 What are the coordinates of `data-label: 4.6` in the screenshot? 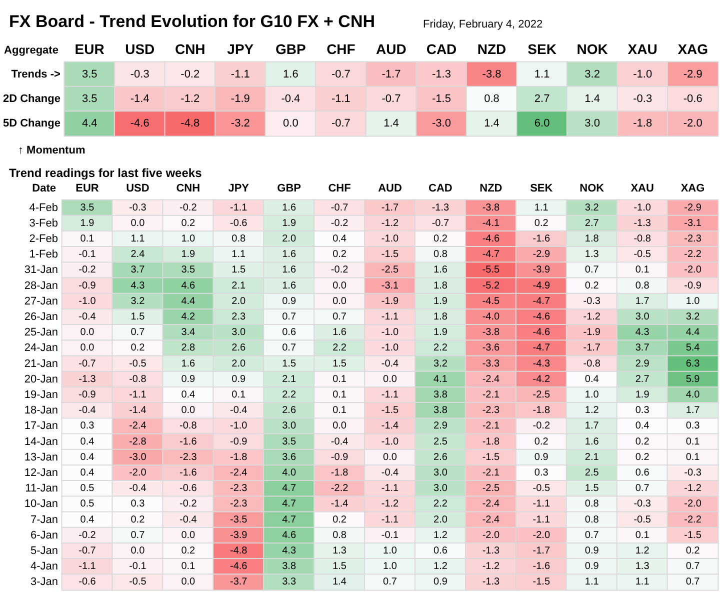 It's located at (289, 535).